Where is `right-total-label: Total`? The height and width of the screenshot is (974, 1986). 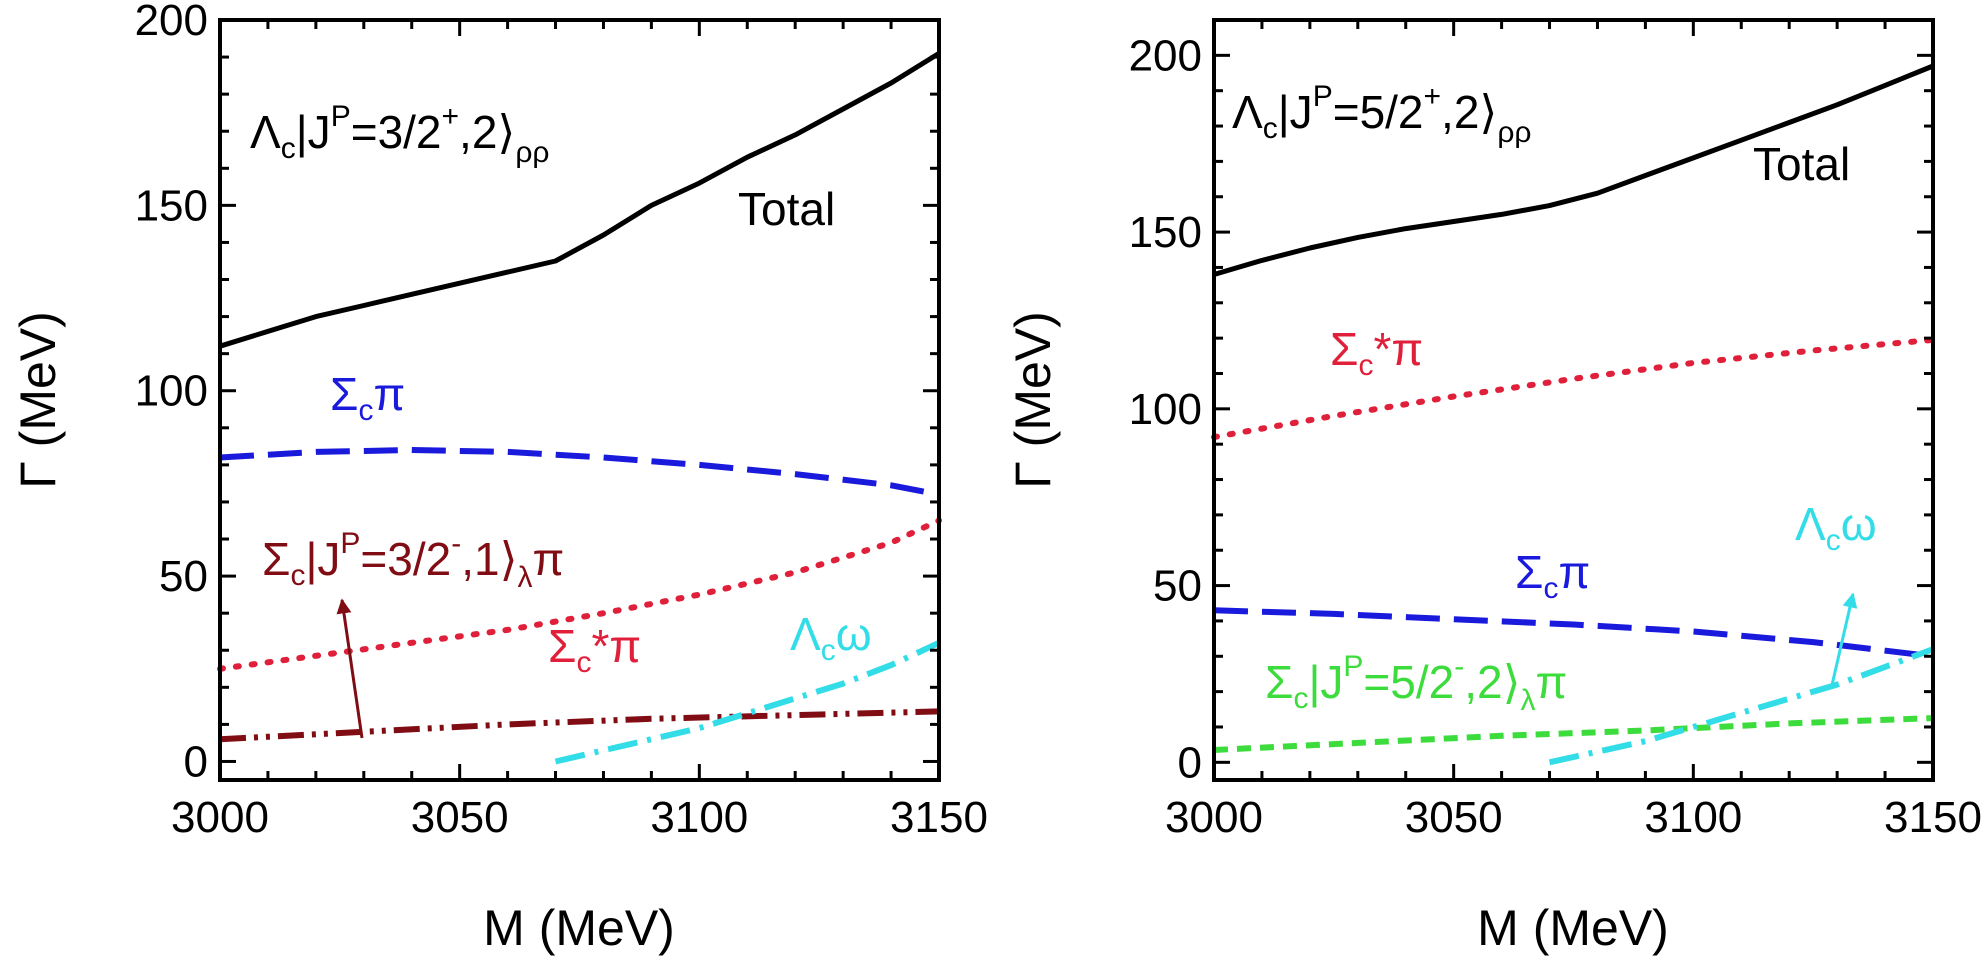
right-total-label: Total is located at coordinates (1801, 164).